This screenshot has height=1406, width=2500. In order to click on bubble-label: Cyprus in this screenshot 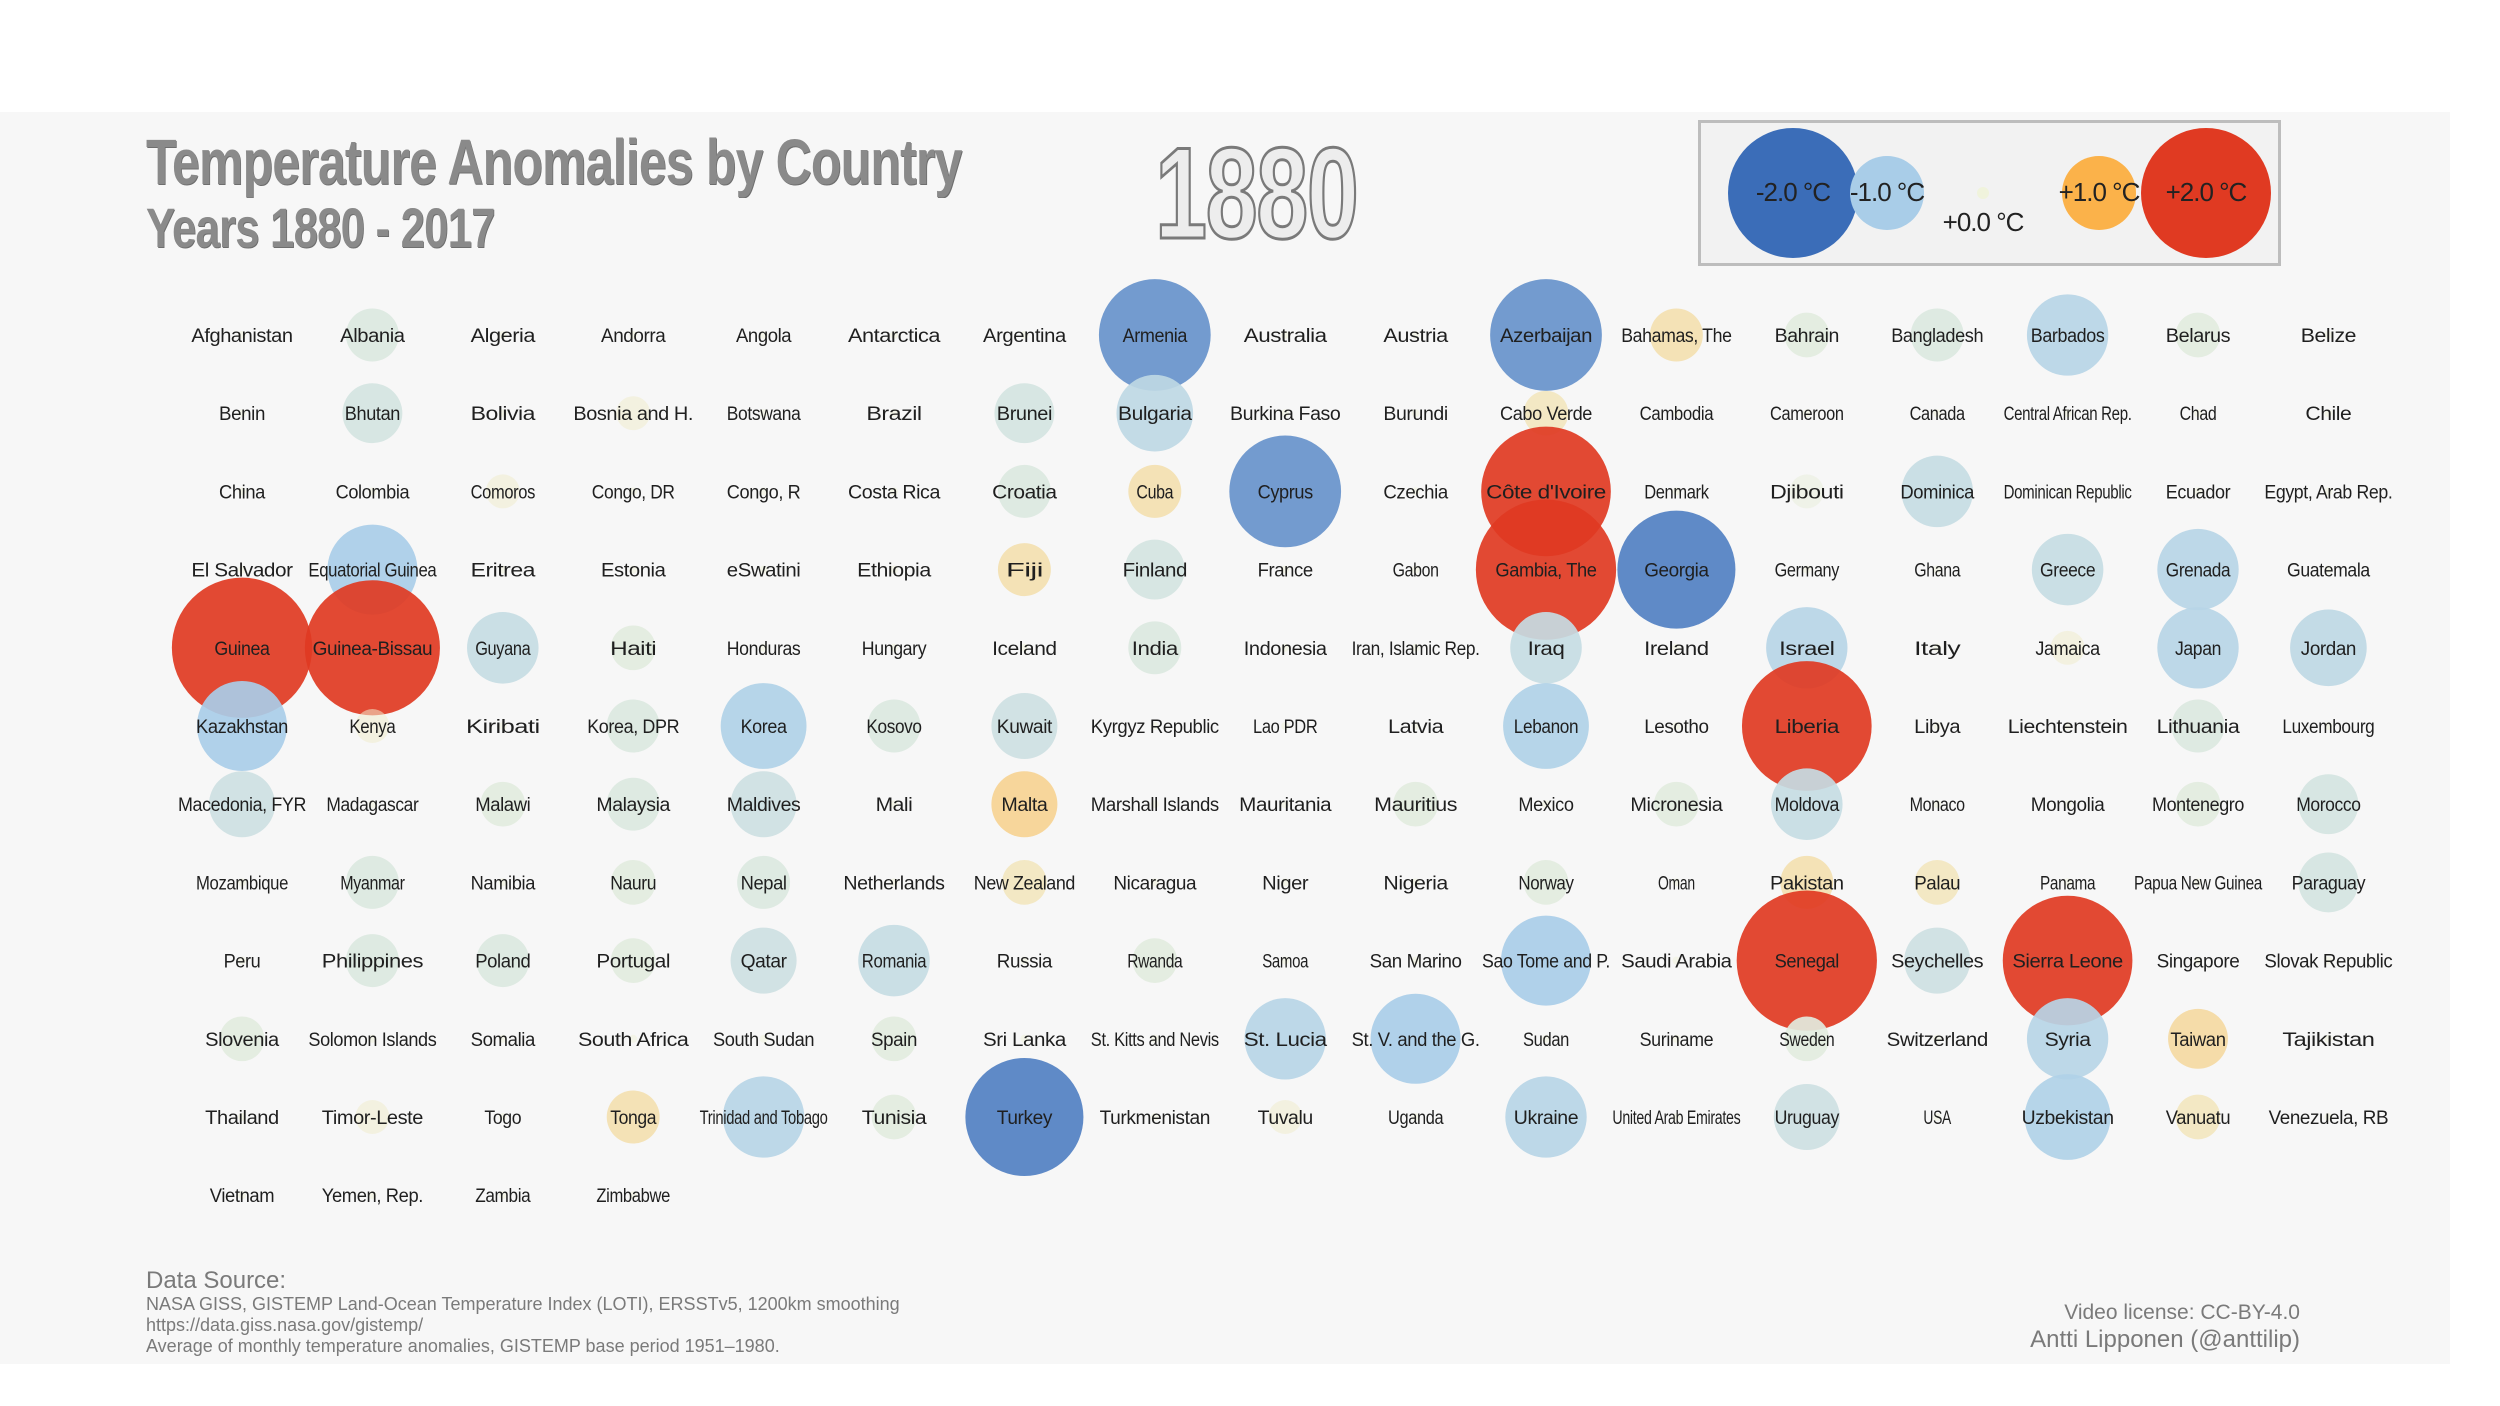, I will do `click(1285, 492)`.